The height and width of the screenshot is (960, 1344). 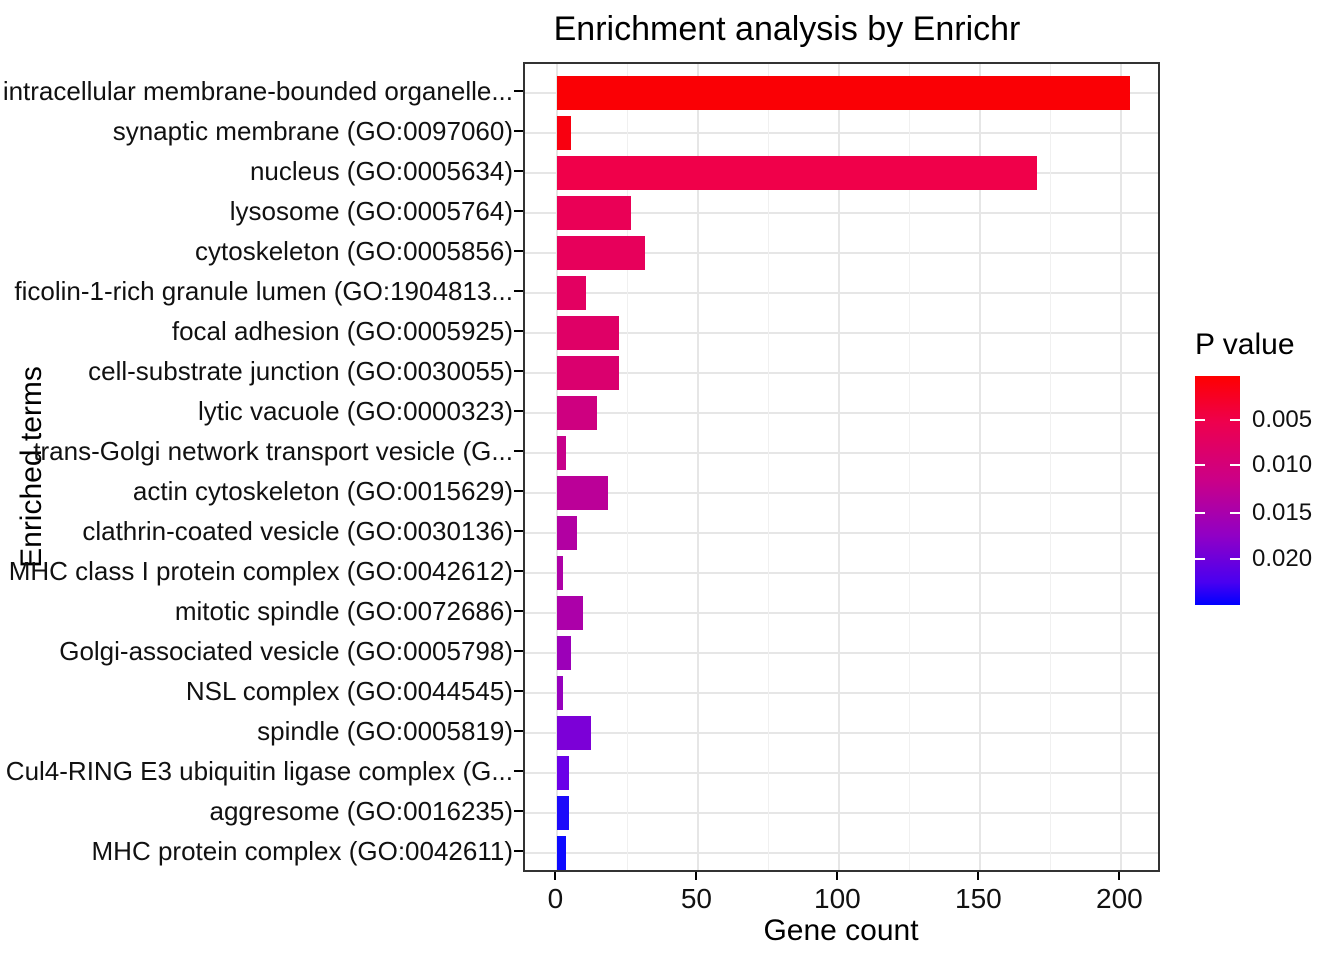 What do you see at coordinates (343, 611) in the screenshot?
I see `y-axis-label: mitotic spindle (GO:0072686)` at bounding box center [343, 611].